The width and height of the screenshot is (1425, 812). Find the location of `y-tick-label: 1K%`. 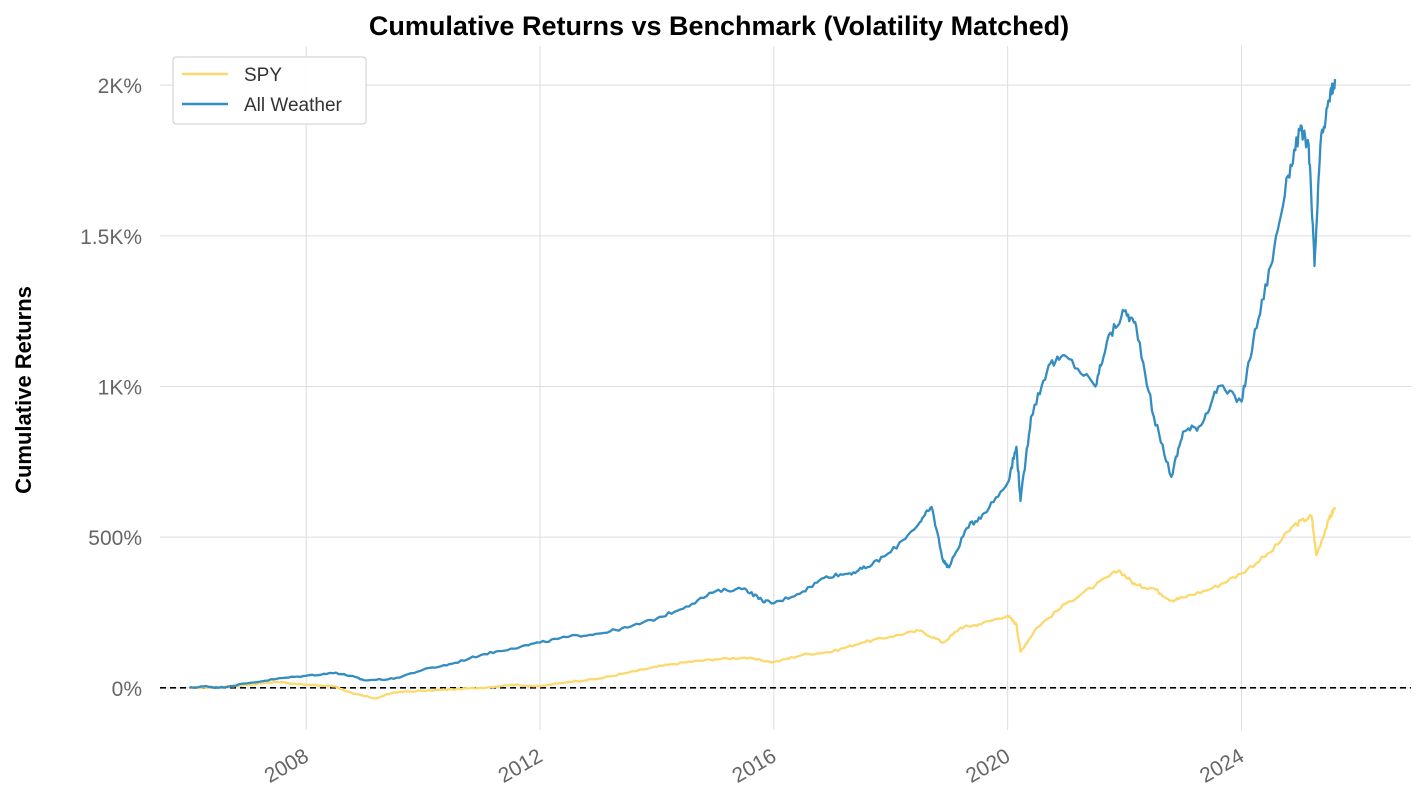

y-tick-label: 1K% is located at coordinates (120, 387).